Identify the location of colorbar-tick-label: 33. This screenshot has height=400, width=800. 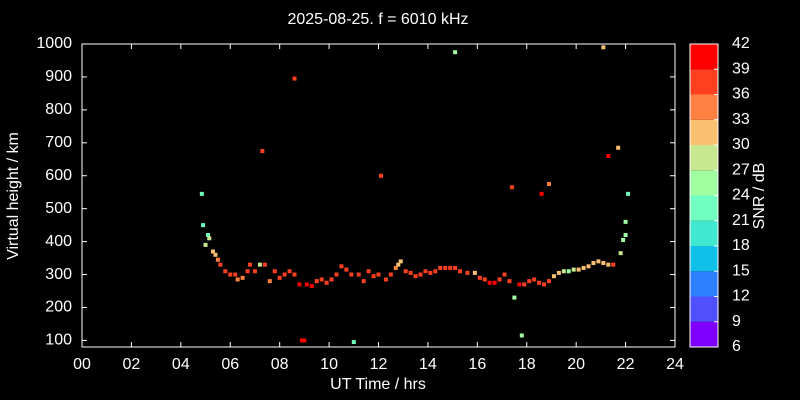
(741, 119).